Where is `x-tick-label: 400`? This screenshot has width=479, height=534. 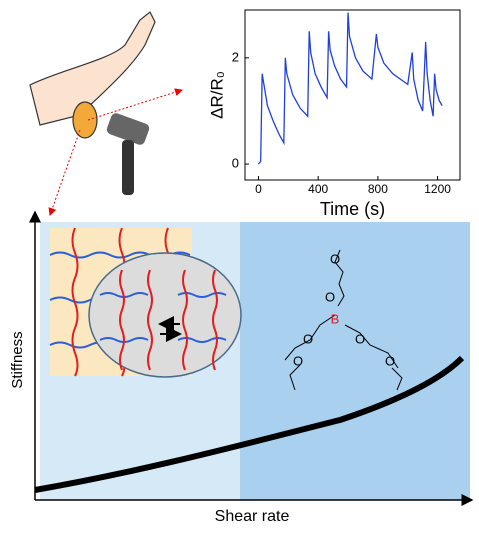 x-tick-label: 400 is located at coordinates (318, 189).